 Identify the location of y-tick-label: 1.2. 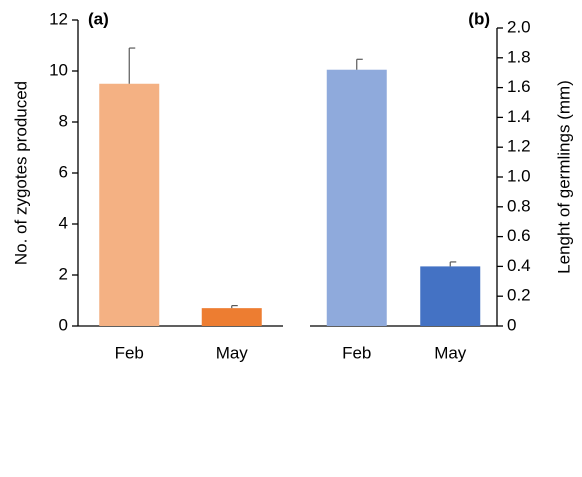
(519, 146).